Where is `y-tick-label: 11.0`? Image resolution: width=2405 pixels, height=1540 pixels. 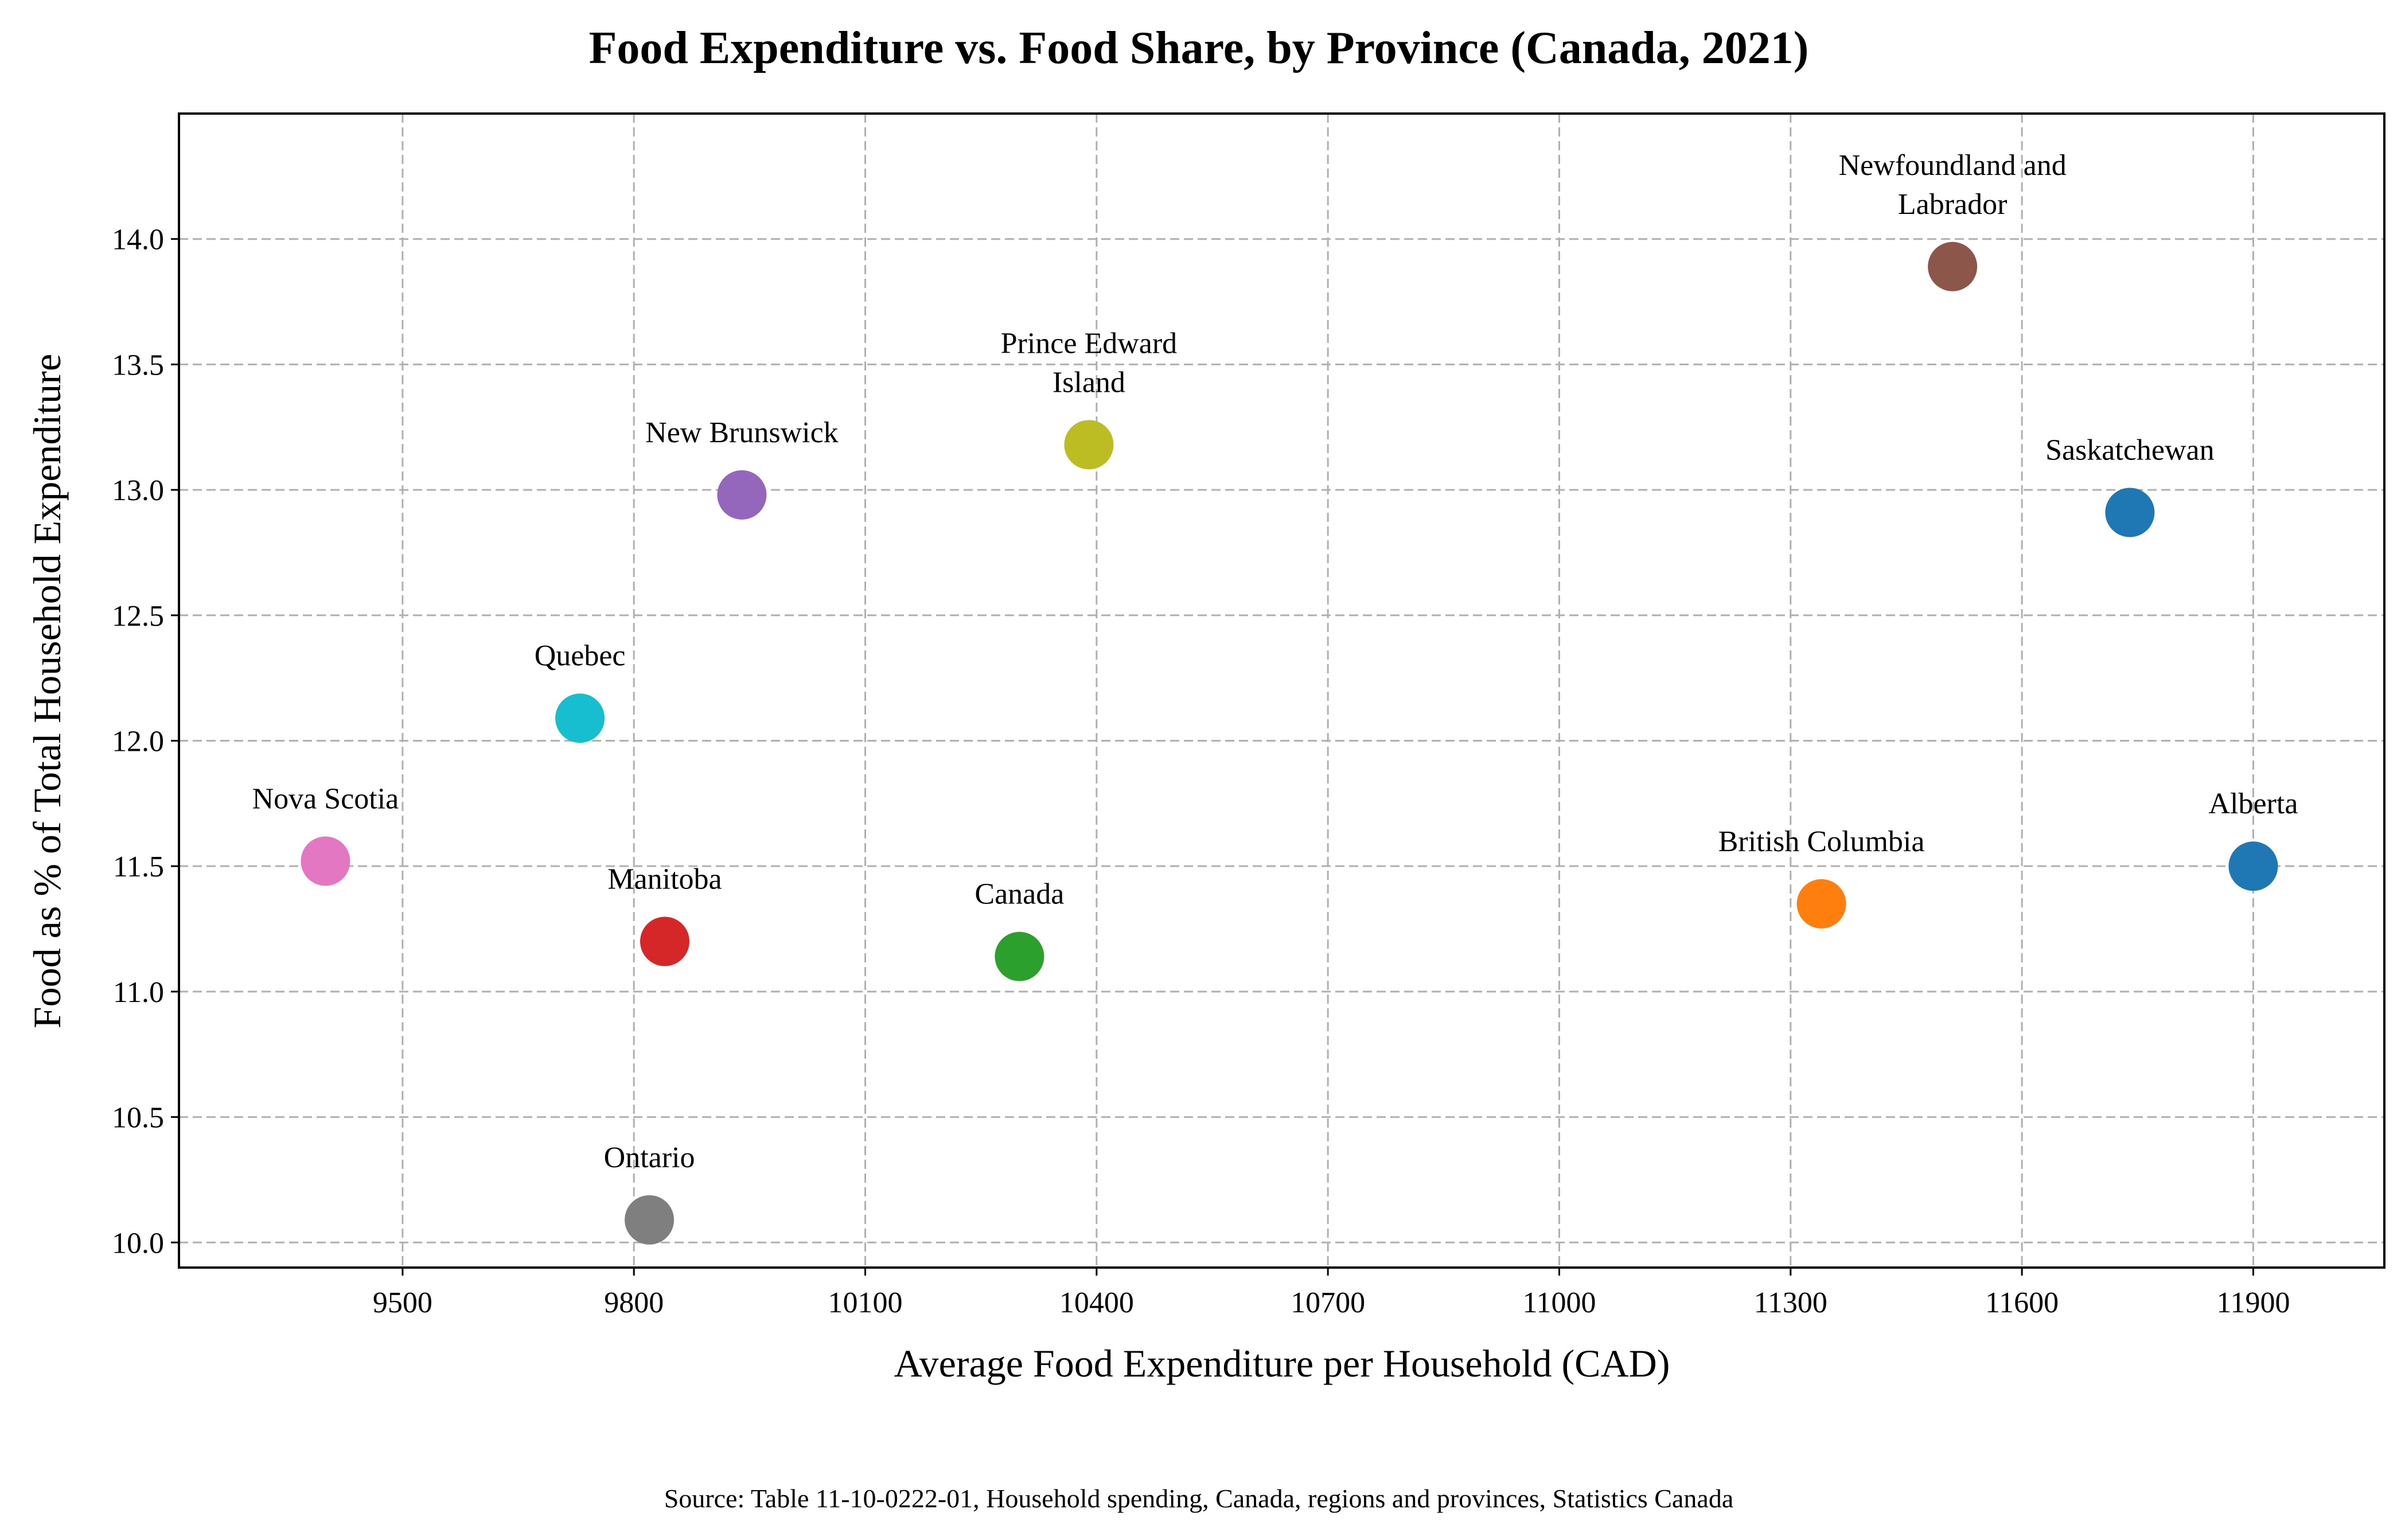 y-tick-label: 11.0 is located at coordinates (138, 992).